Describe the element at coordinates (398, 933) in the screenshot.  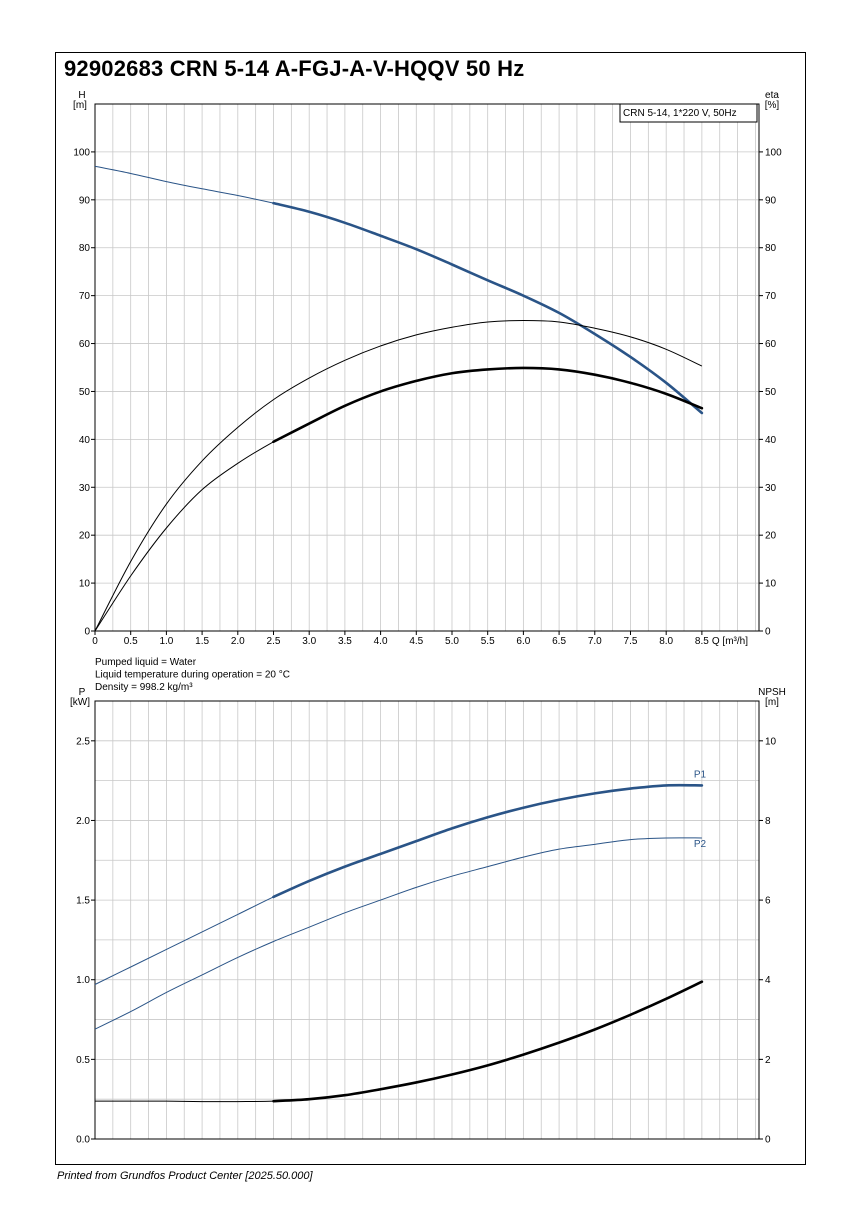
I see `curve-p2` at that location.